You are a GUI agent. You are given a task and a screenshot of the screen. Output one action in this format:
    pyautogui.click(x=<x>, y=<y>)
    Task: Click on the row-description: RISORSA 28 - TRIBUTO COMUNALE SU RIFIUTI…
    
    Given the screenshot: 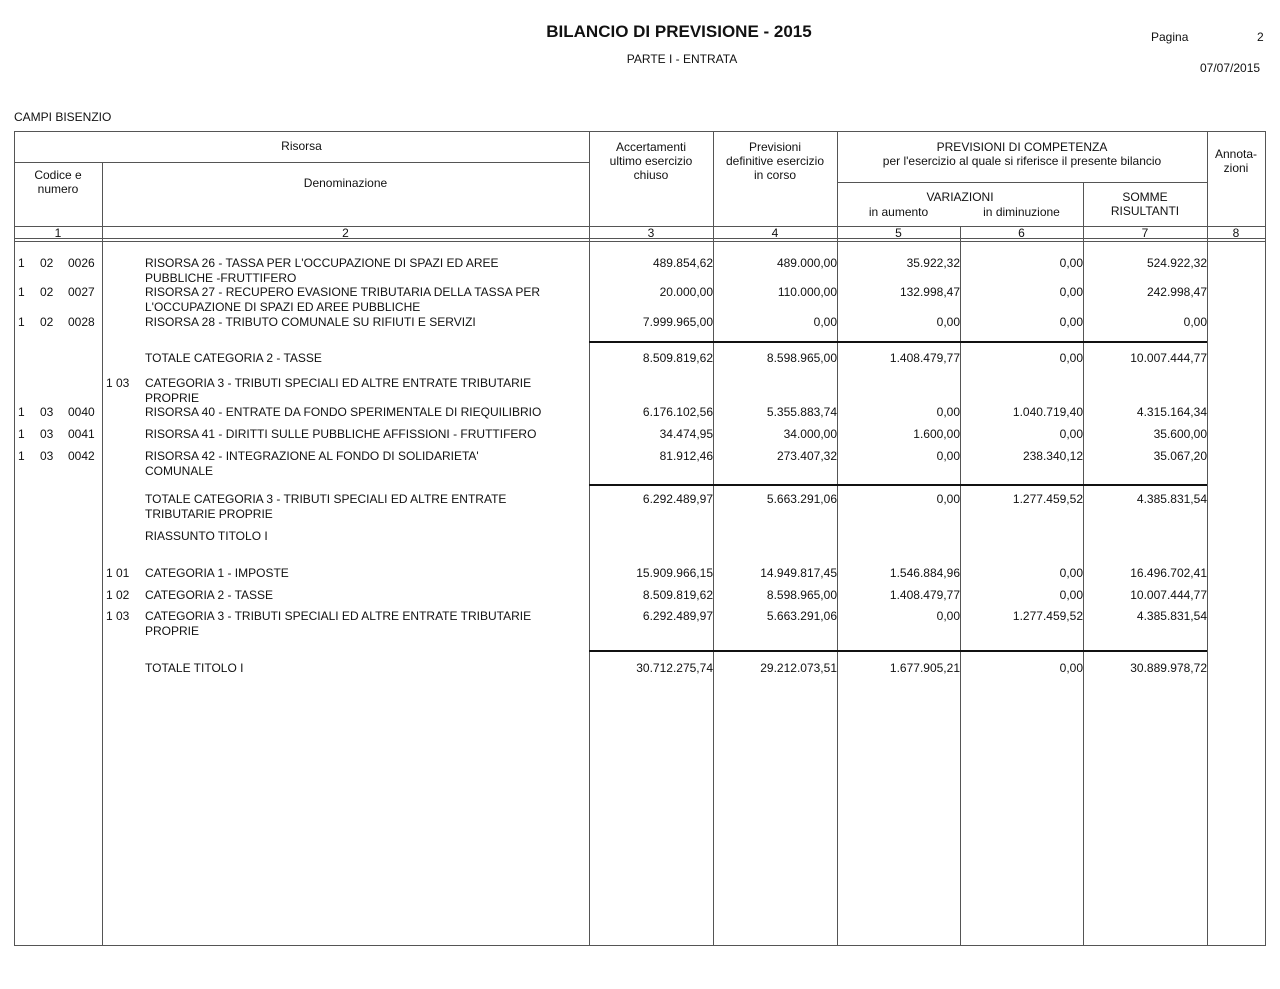 What is the action you would take?
    pyautogui.click(x=310, y=322)
    